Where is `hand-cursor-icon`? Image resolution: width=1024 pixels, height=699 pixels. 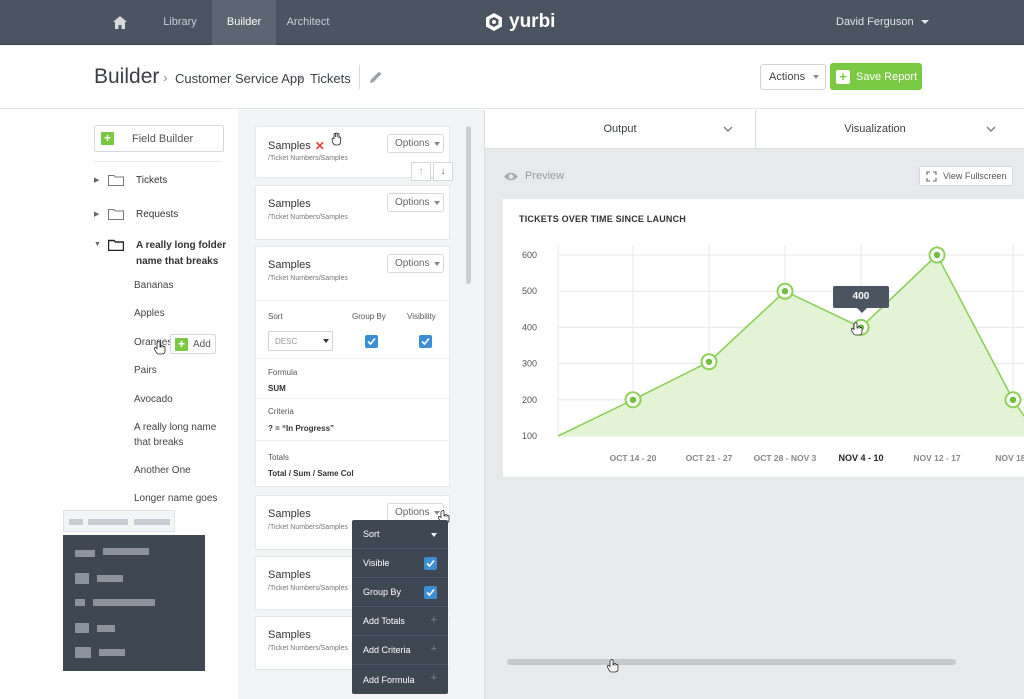
hand-cursor-icon is located at coordinates (160, 348).